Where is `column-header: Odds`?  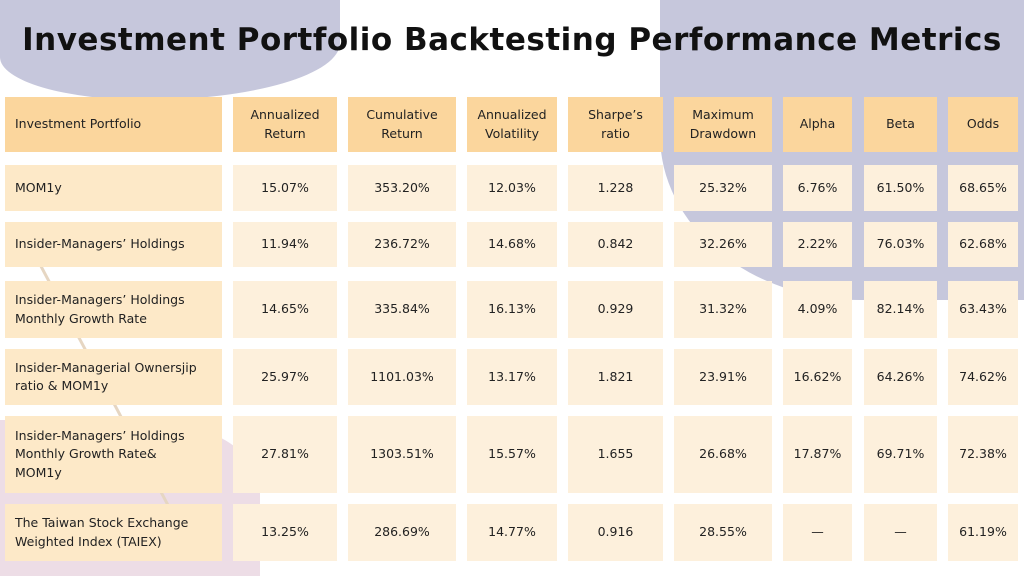
column-header: Odds is located at coordinates (983, 124).